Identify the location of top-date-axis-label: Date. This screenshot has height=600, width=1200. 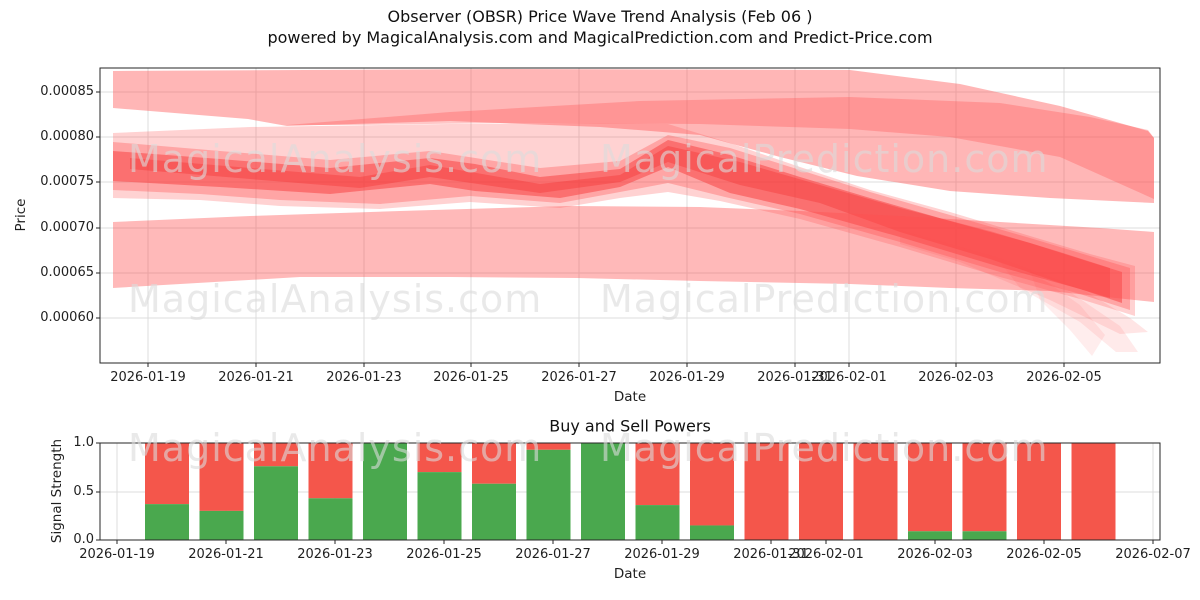
(630, 397).